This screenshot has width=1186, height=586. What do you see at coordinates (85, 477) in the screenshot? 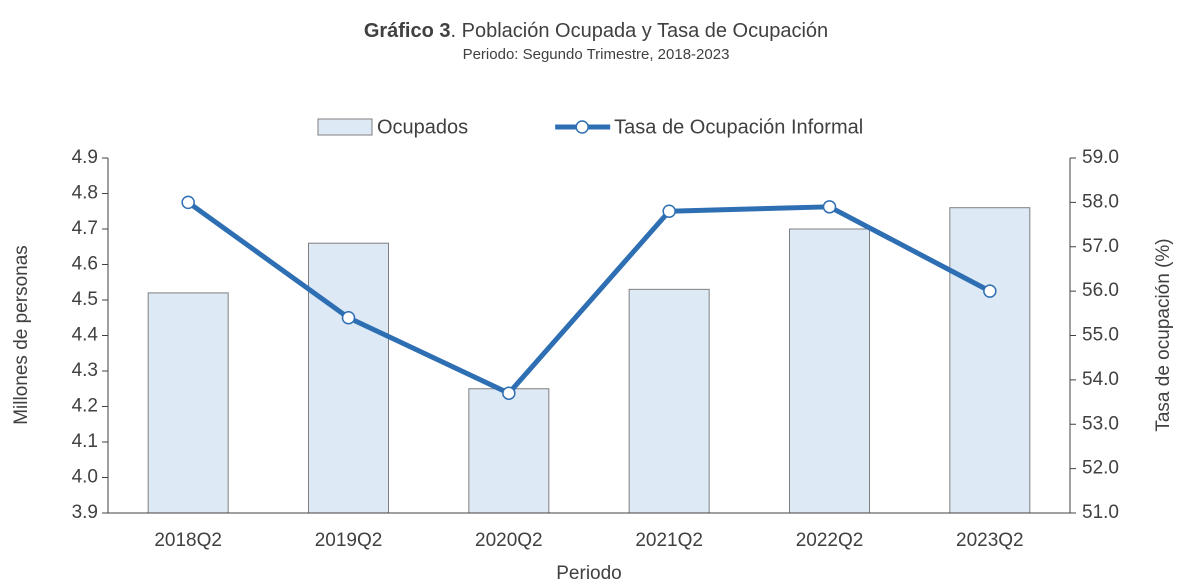
I see `y-tick-label: 4.0` at bounding box center [85, 477].